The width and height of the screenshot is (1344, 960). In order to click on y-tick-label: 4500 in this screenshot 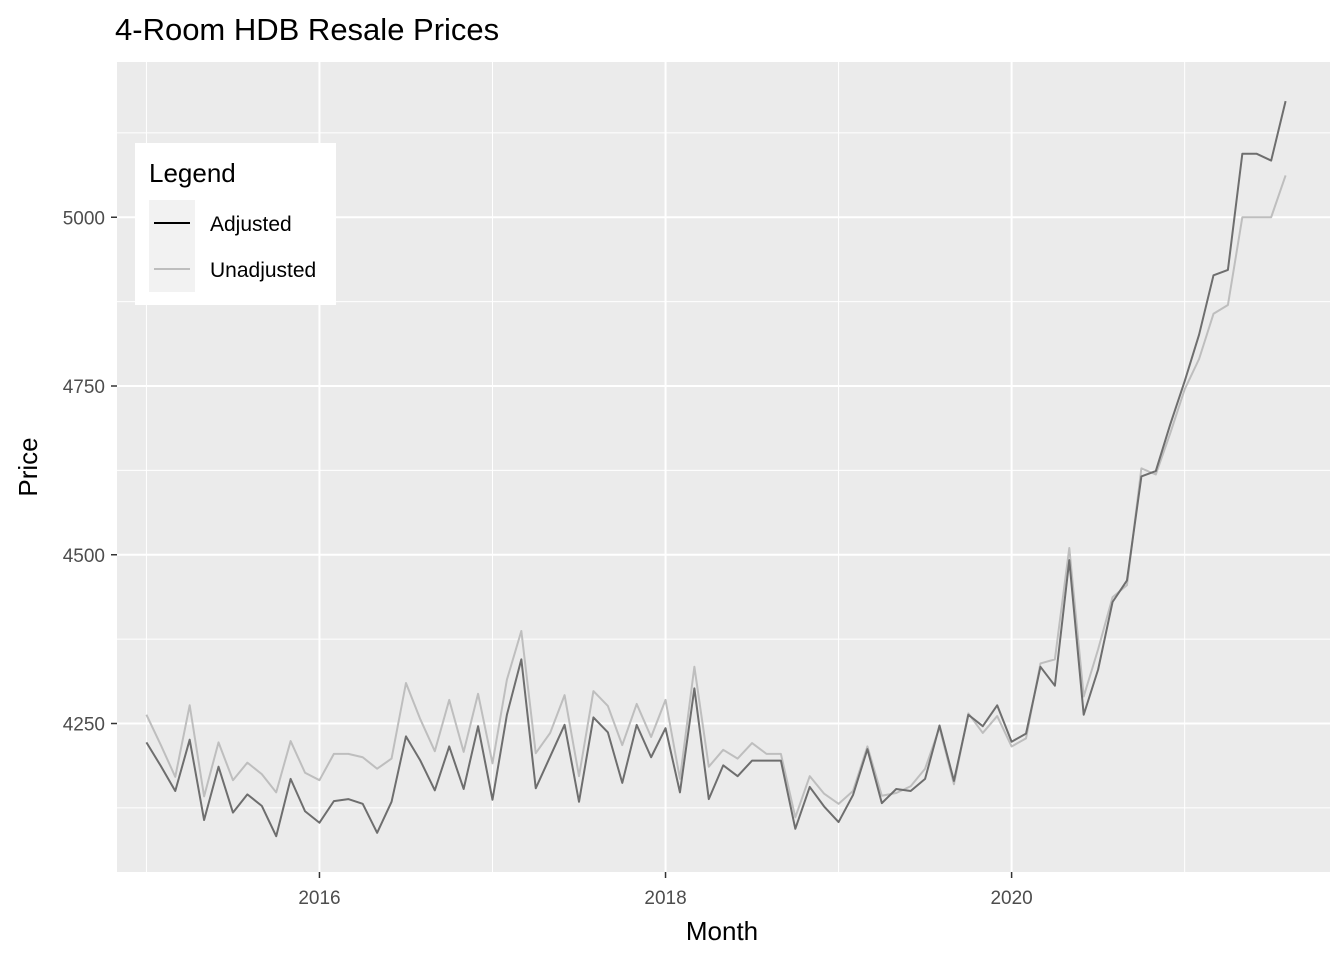, I will do `click(84, 556)`.